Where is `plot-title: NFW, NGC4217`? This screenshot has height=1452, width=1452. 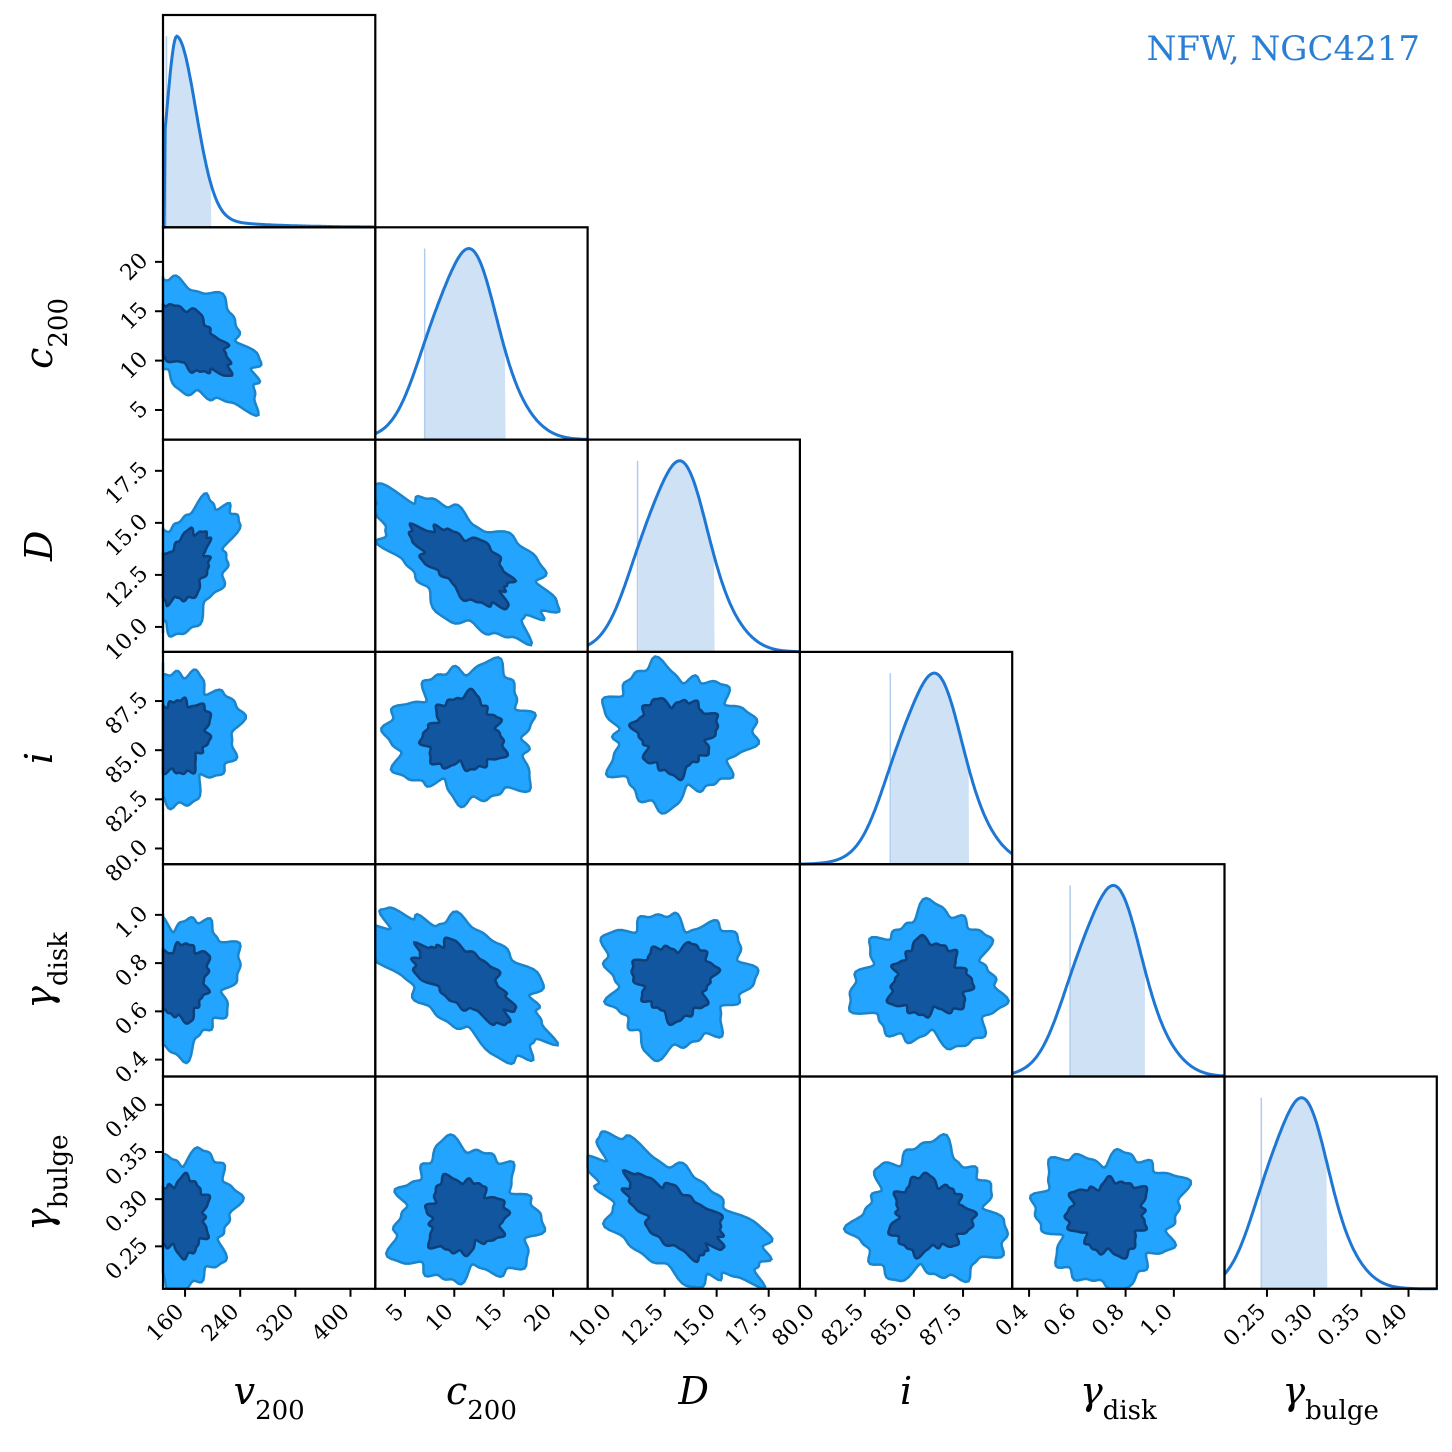 plot-title: NFW, NGC4217 is located at coordinates (1283, 49).